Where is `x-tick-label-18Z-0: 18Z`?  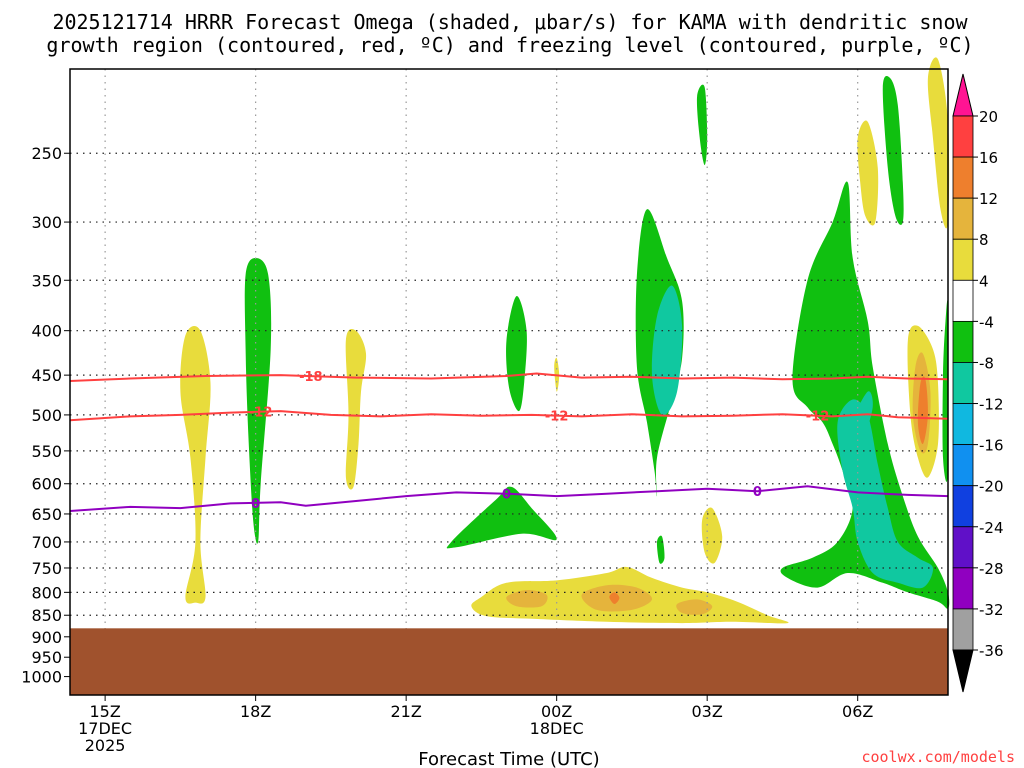 x-tick-label-18Z-0: 18Z is located at coordinates (255, 711).